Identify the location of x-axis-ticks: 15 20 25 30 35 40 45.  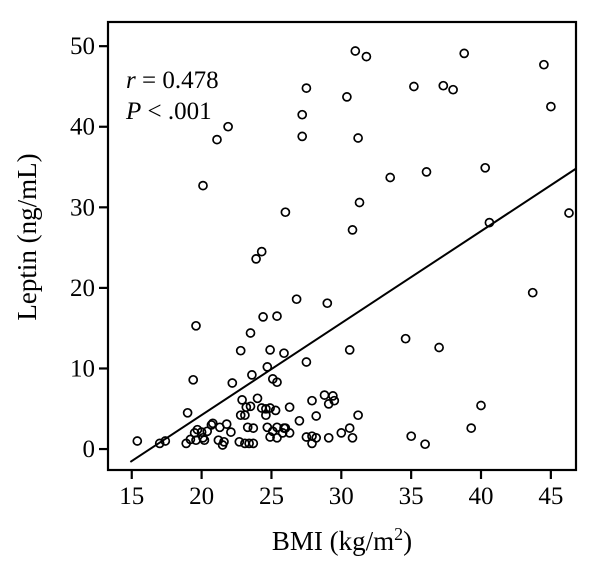
(341, 490).